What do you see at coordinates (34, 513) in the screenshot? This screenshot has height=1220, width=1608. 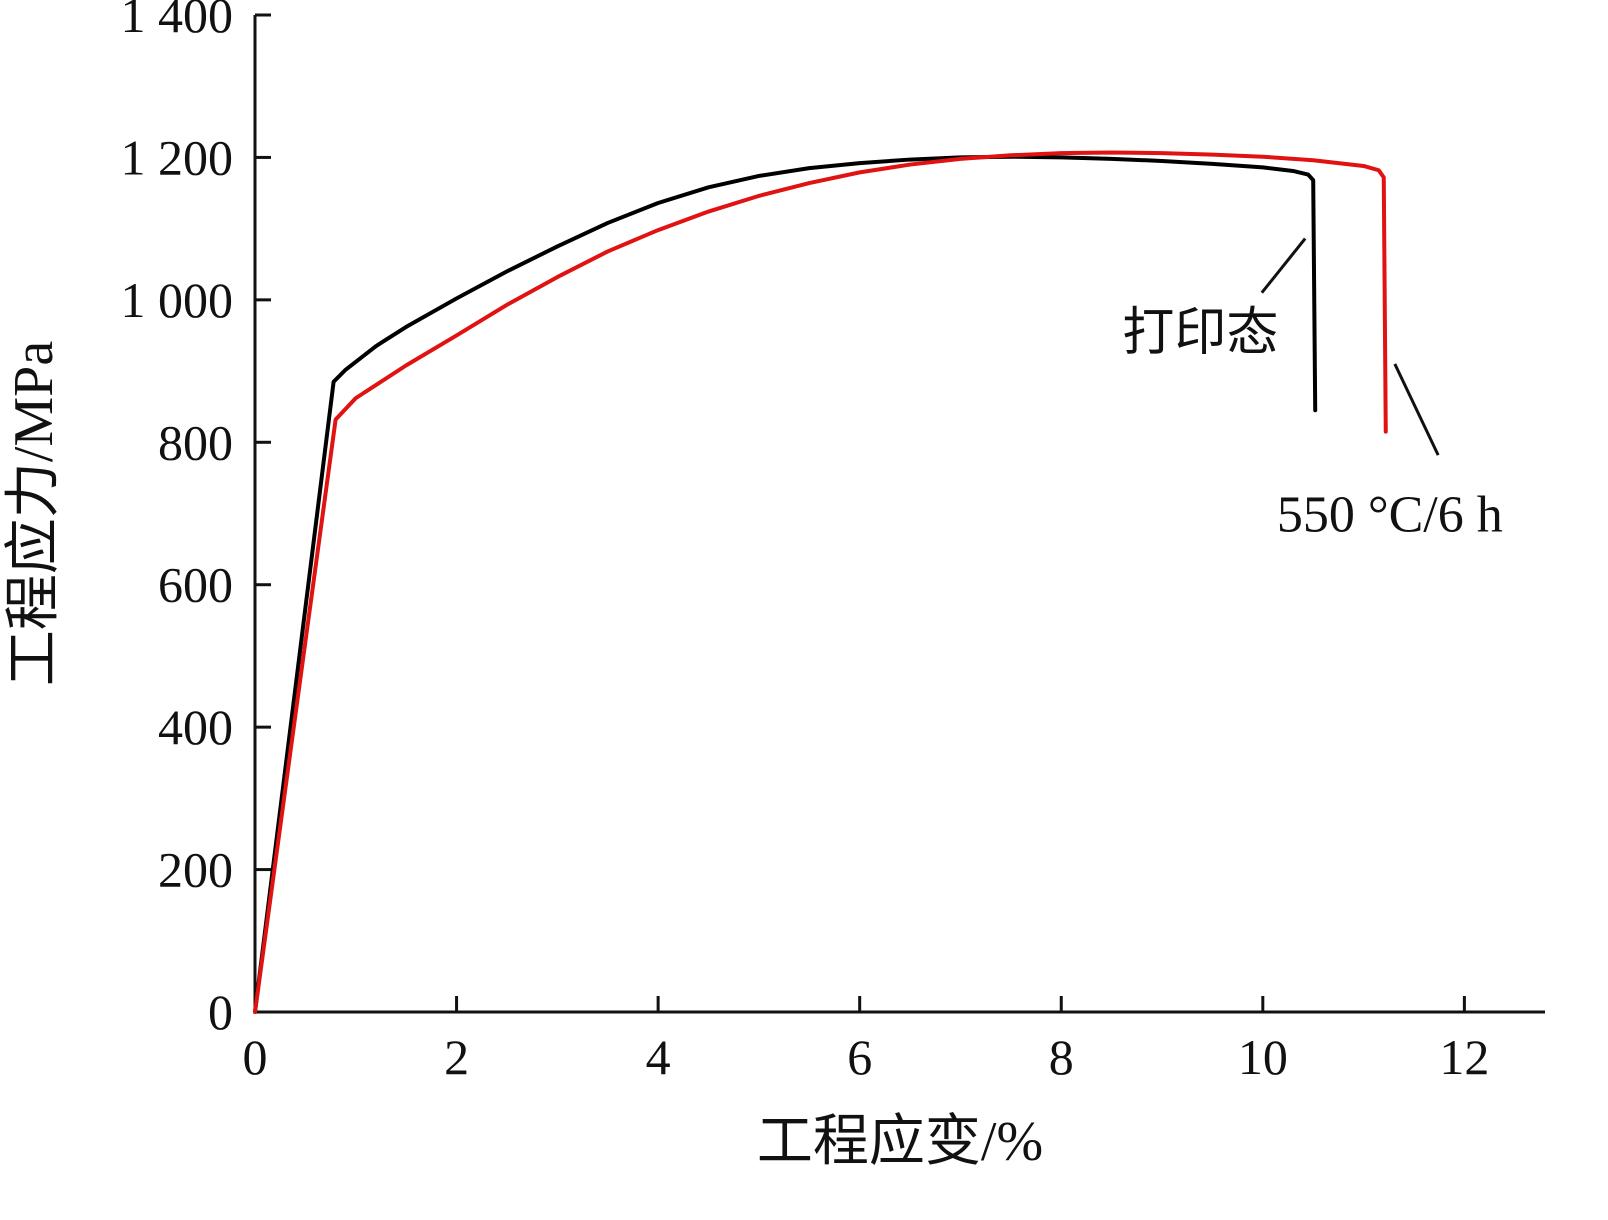 I see `y-axis-title: 工程应力/MPa` at bounding box center [34, 513].